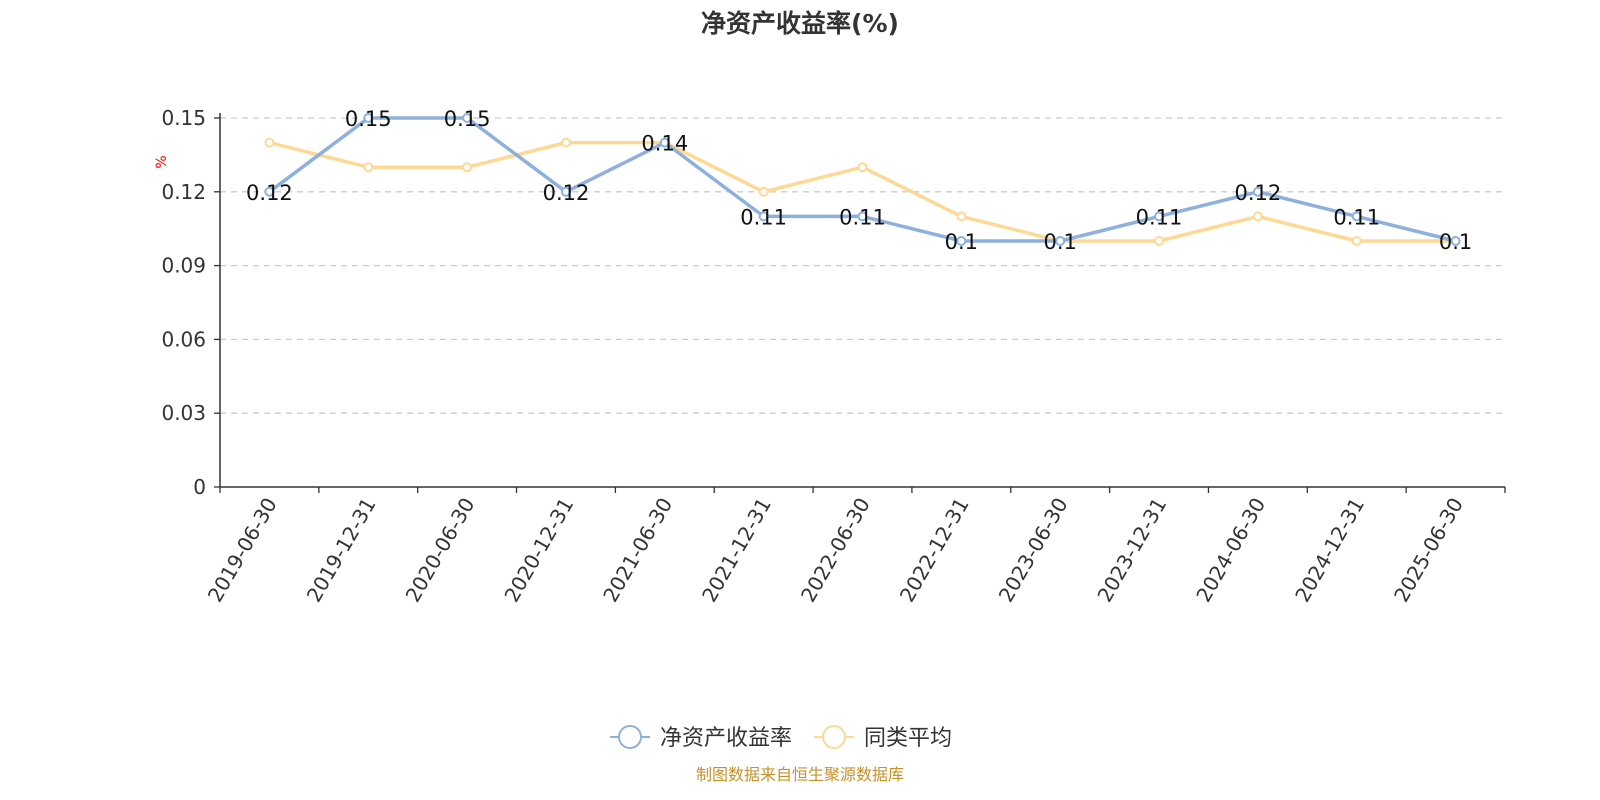 The image size is (1600, 800). I want to click on legend-item: 同类平均, so click(883, 738).